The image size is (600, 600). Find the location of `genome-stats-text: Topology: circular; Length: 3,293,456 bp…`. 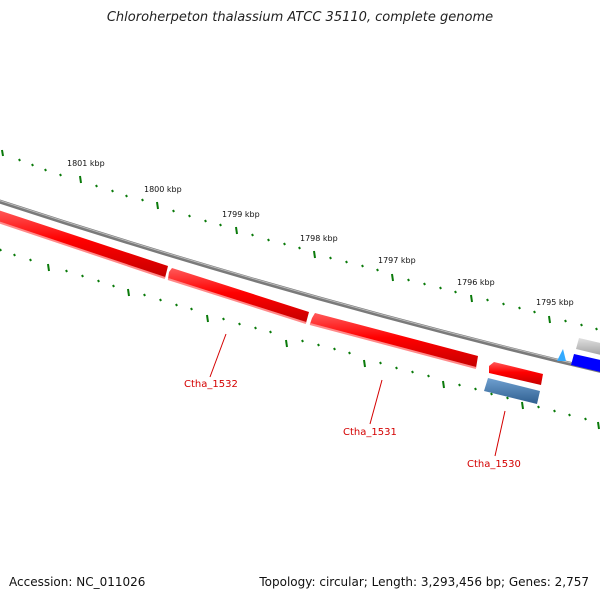

genome-stats-text: Topology: circular; Length: 3,293,456 bp… is located at coordinates (424, 582).